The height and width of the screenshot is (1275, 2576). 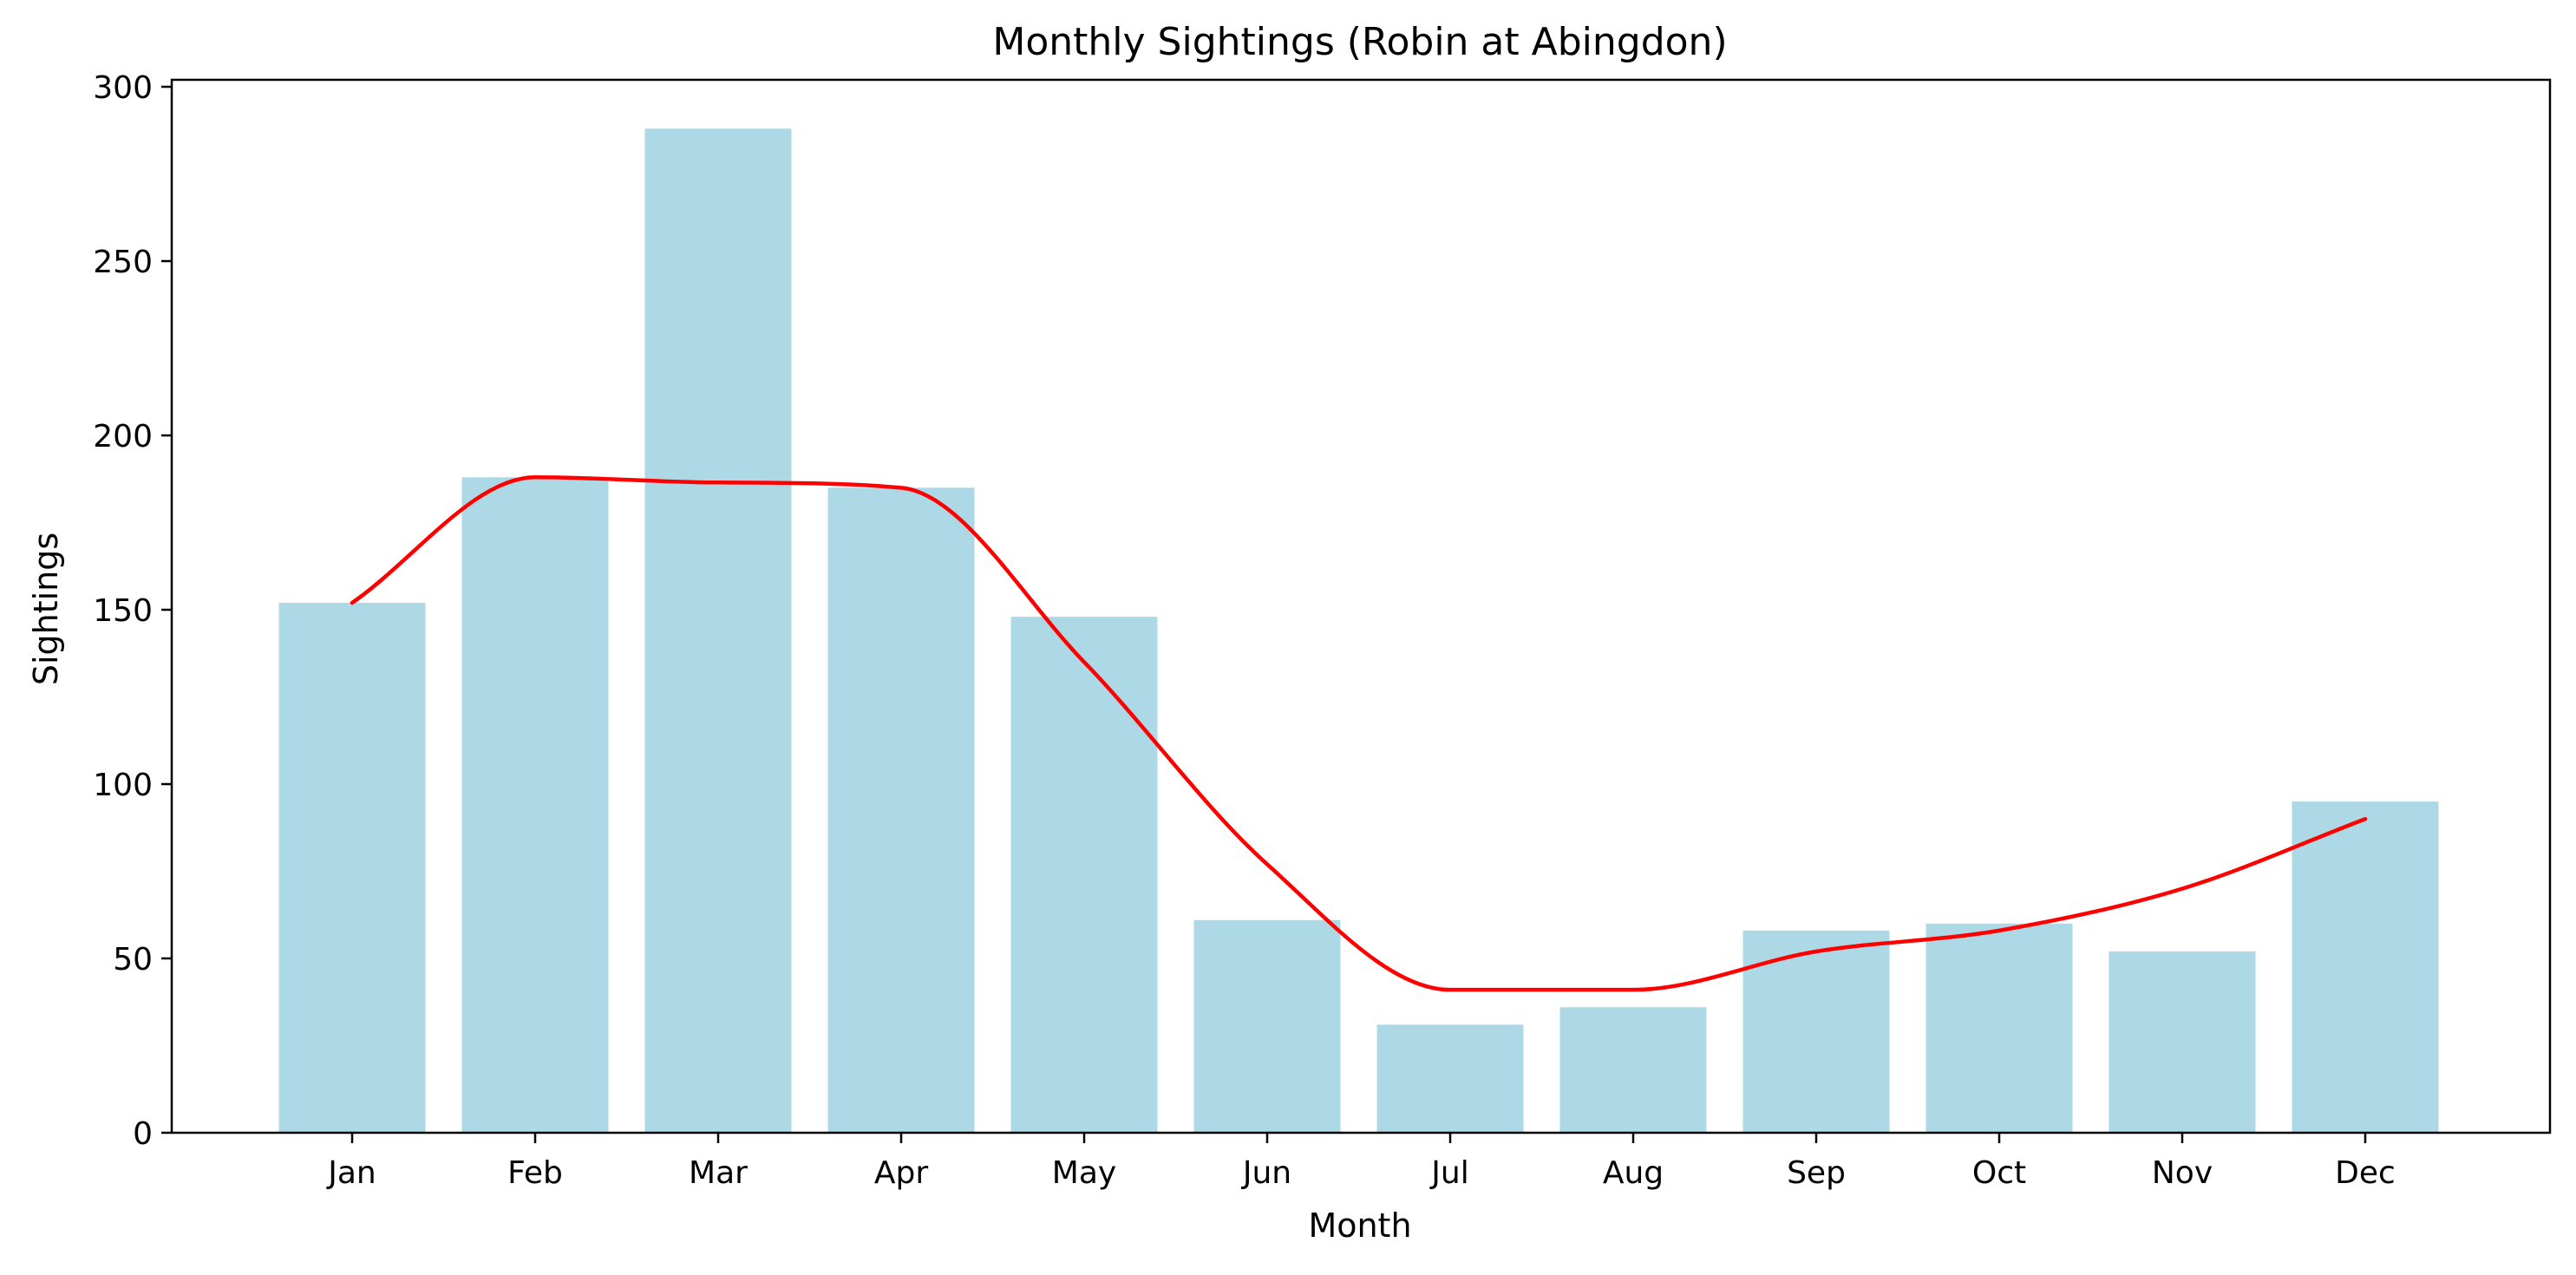 What do you see at coordinates (1999, 1028) in the screenshot?
I see `bar-oct` at bounding box center [1999, 1028].